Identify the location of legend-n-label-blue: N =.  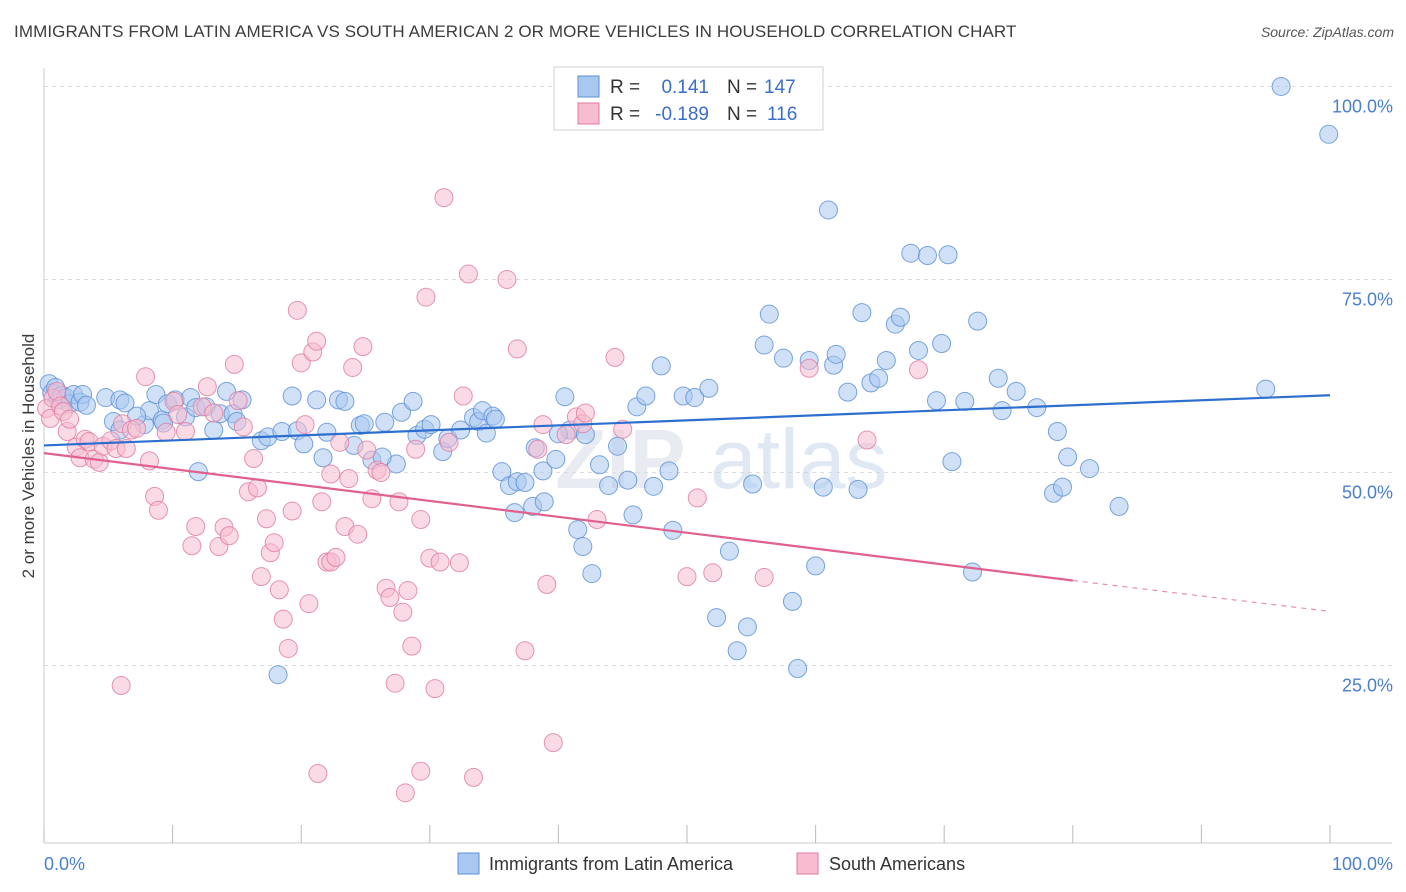
(742, 87).